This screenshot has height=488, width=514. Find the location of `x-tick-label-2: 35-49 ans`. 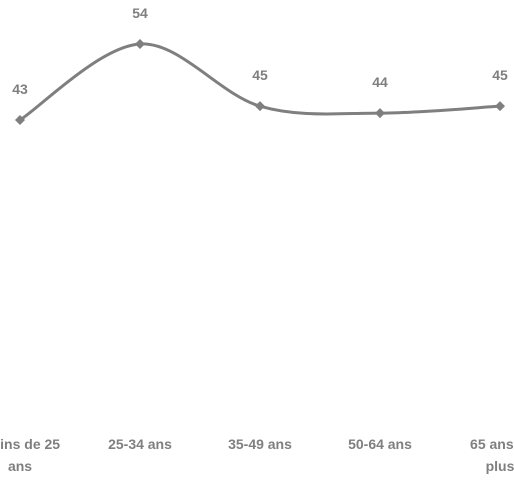

x-tick-label-2: 35-49 ans is located at coordinates (260, 444).